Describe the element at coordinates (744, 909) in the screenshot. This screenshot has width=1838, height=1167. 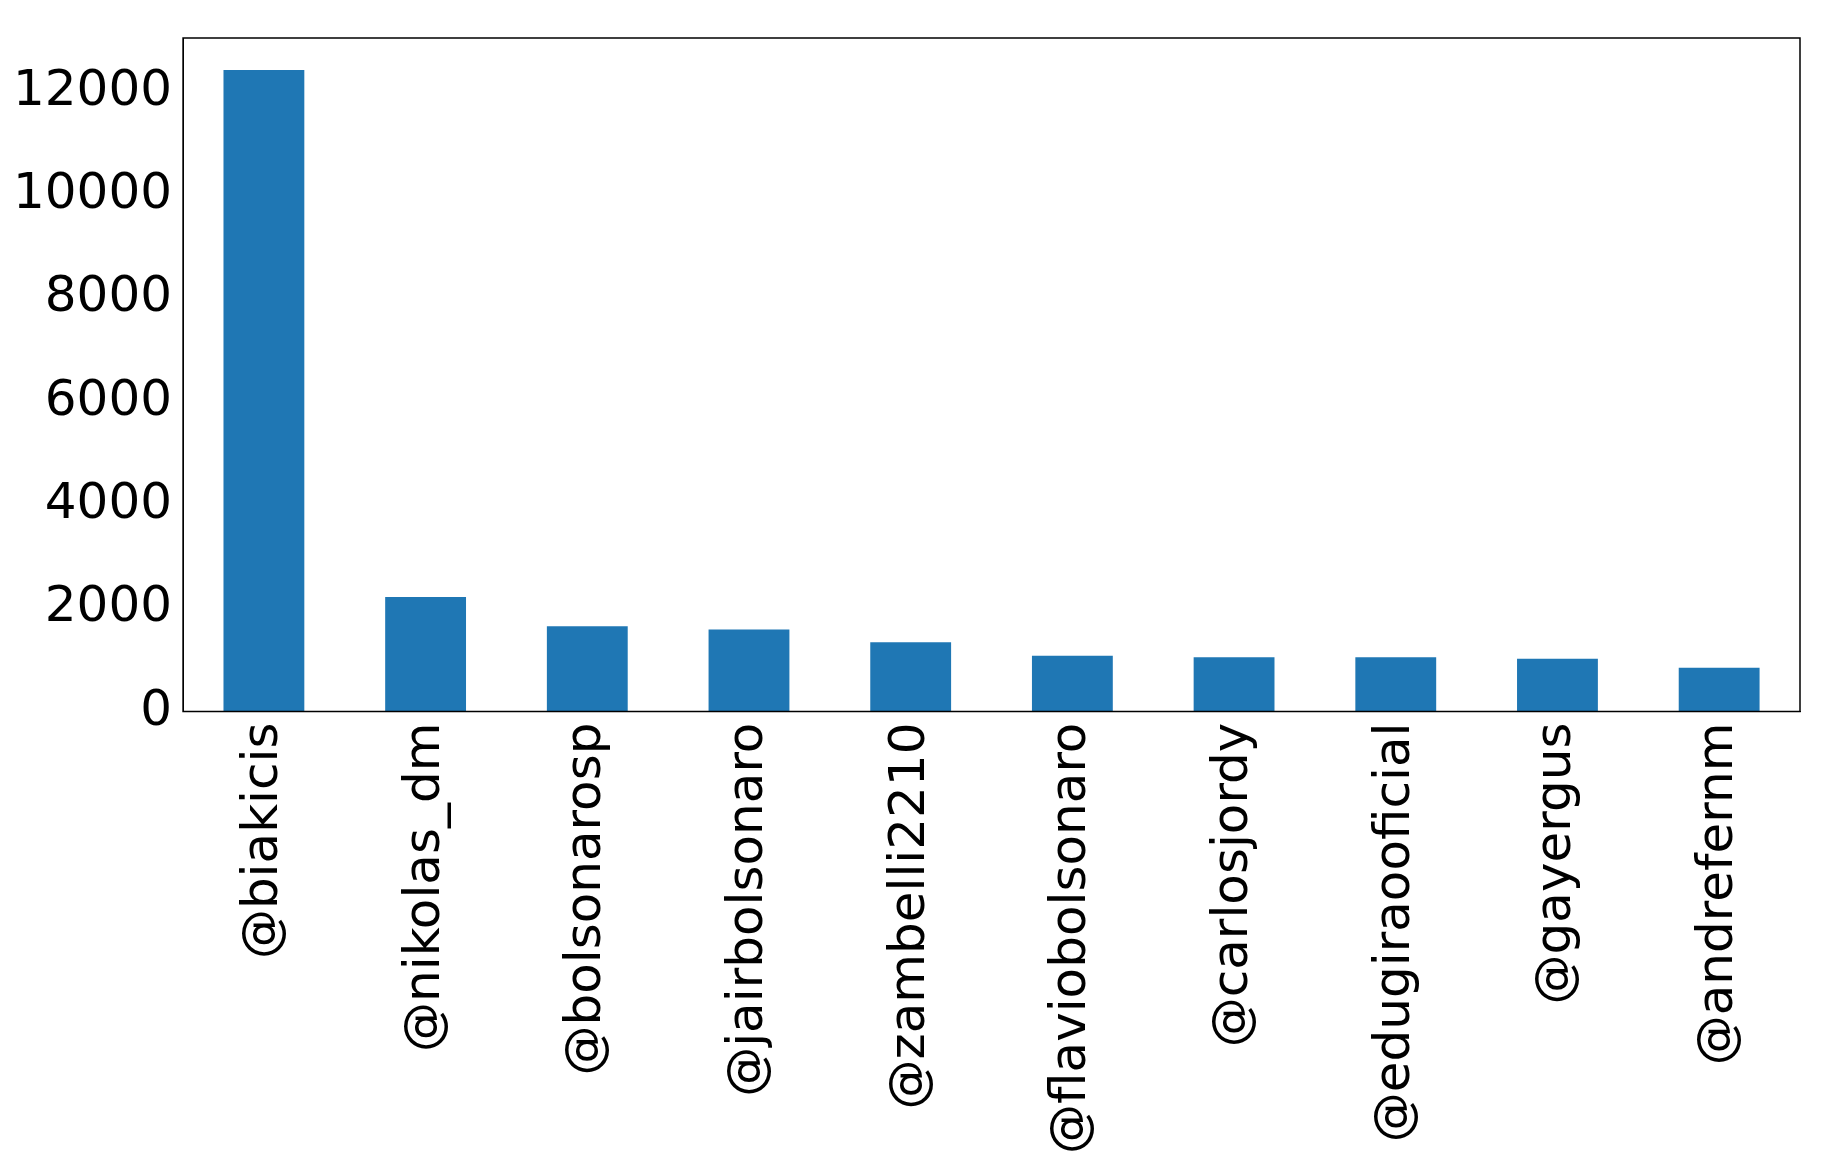
I see `x-tick-label: @jairbolsonaro` at that location.